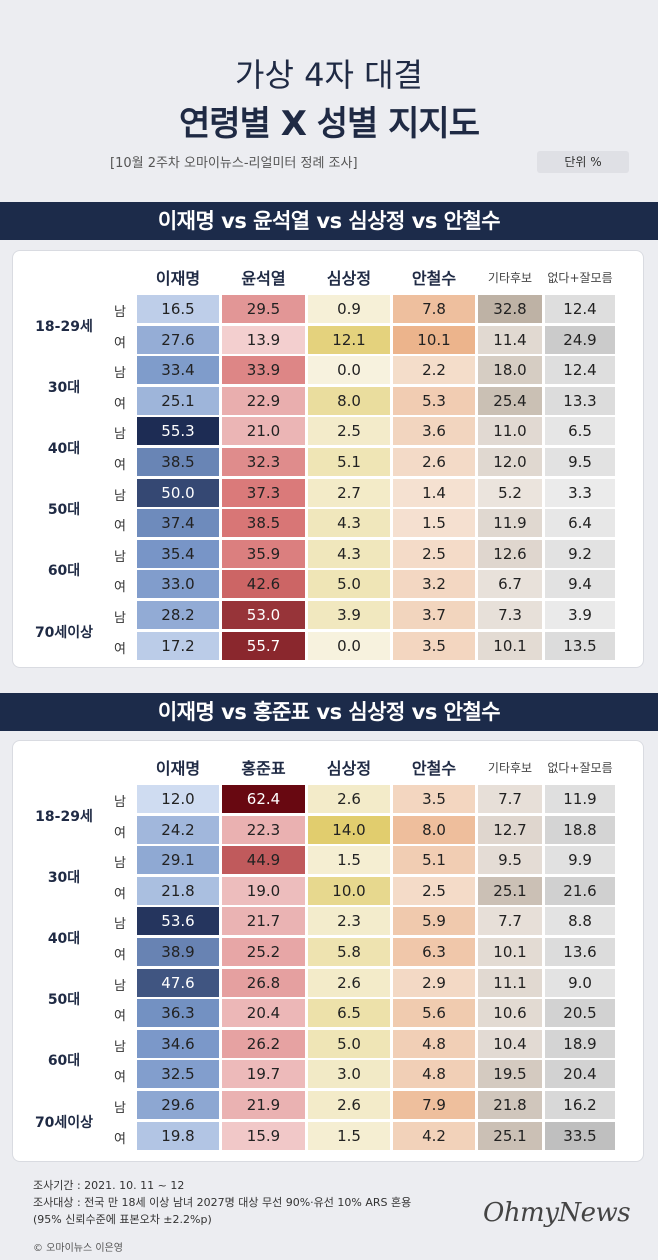 The width and height of the screenshot is (658, 1260). What do you see at coordinates (434, 982) in the screenshot?
I see `data-cell: 2.9` at bounding box center [434, 982].